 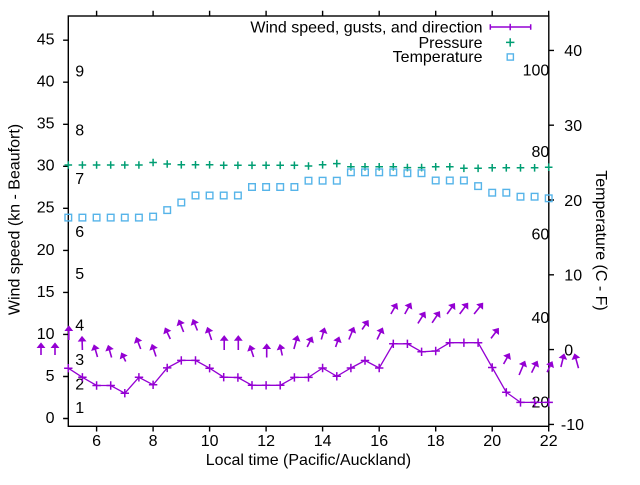 I want to click on svg-text: 1, so click(x=79, y=408).